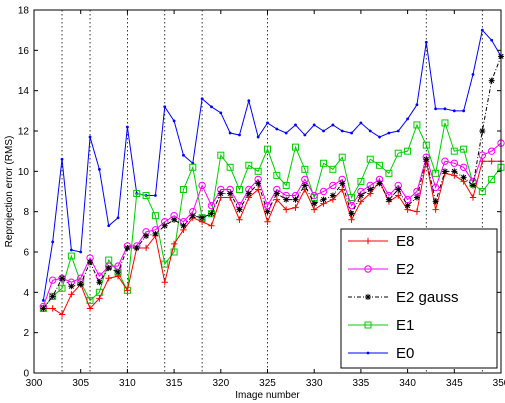 Image resolution: width=505 pixels, height=403 pixels. Describe the element at coordinates (24, 11) in the screenshot. I see `y-tick-label: 18` at that location.